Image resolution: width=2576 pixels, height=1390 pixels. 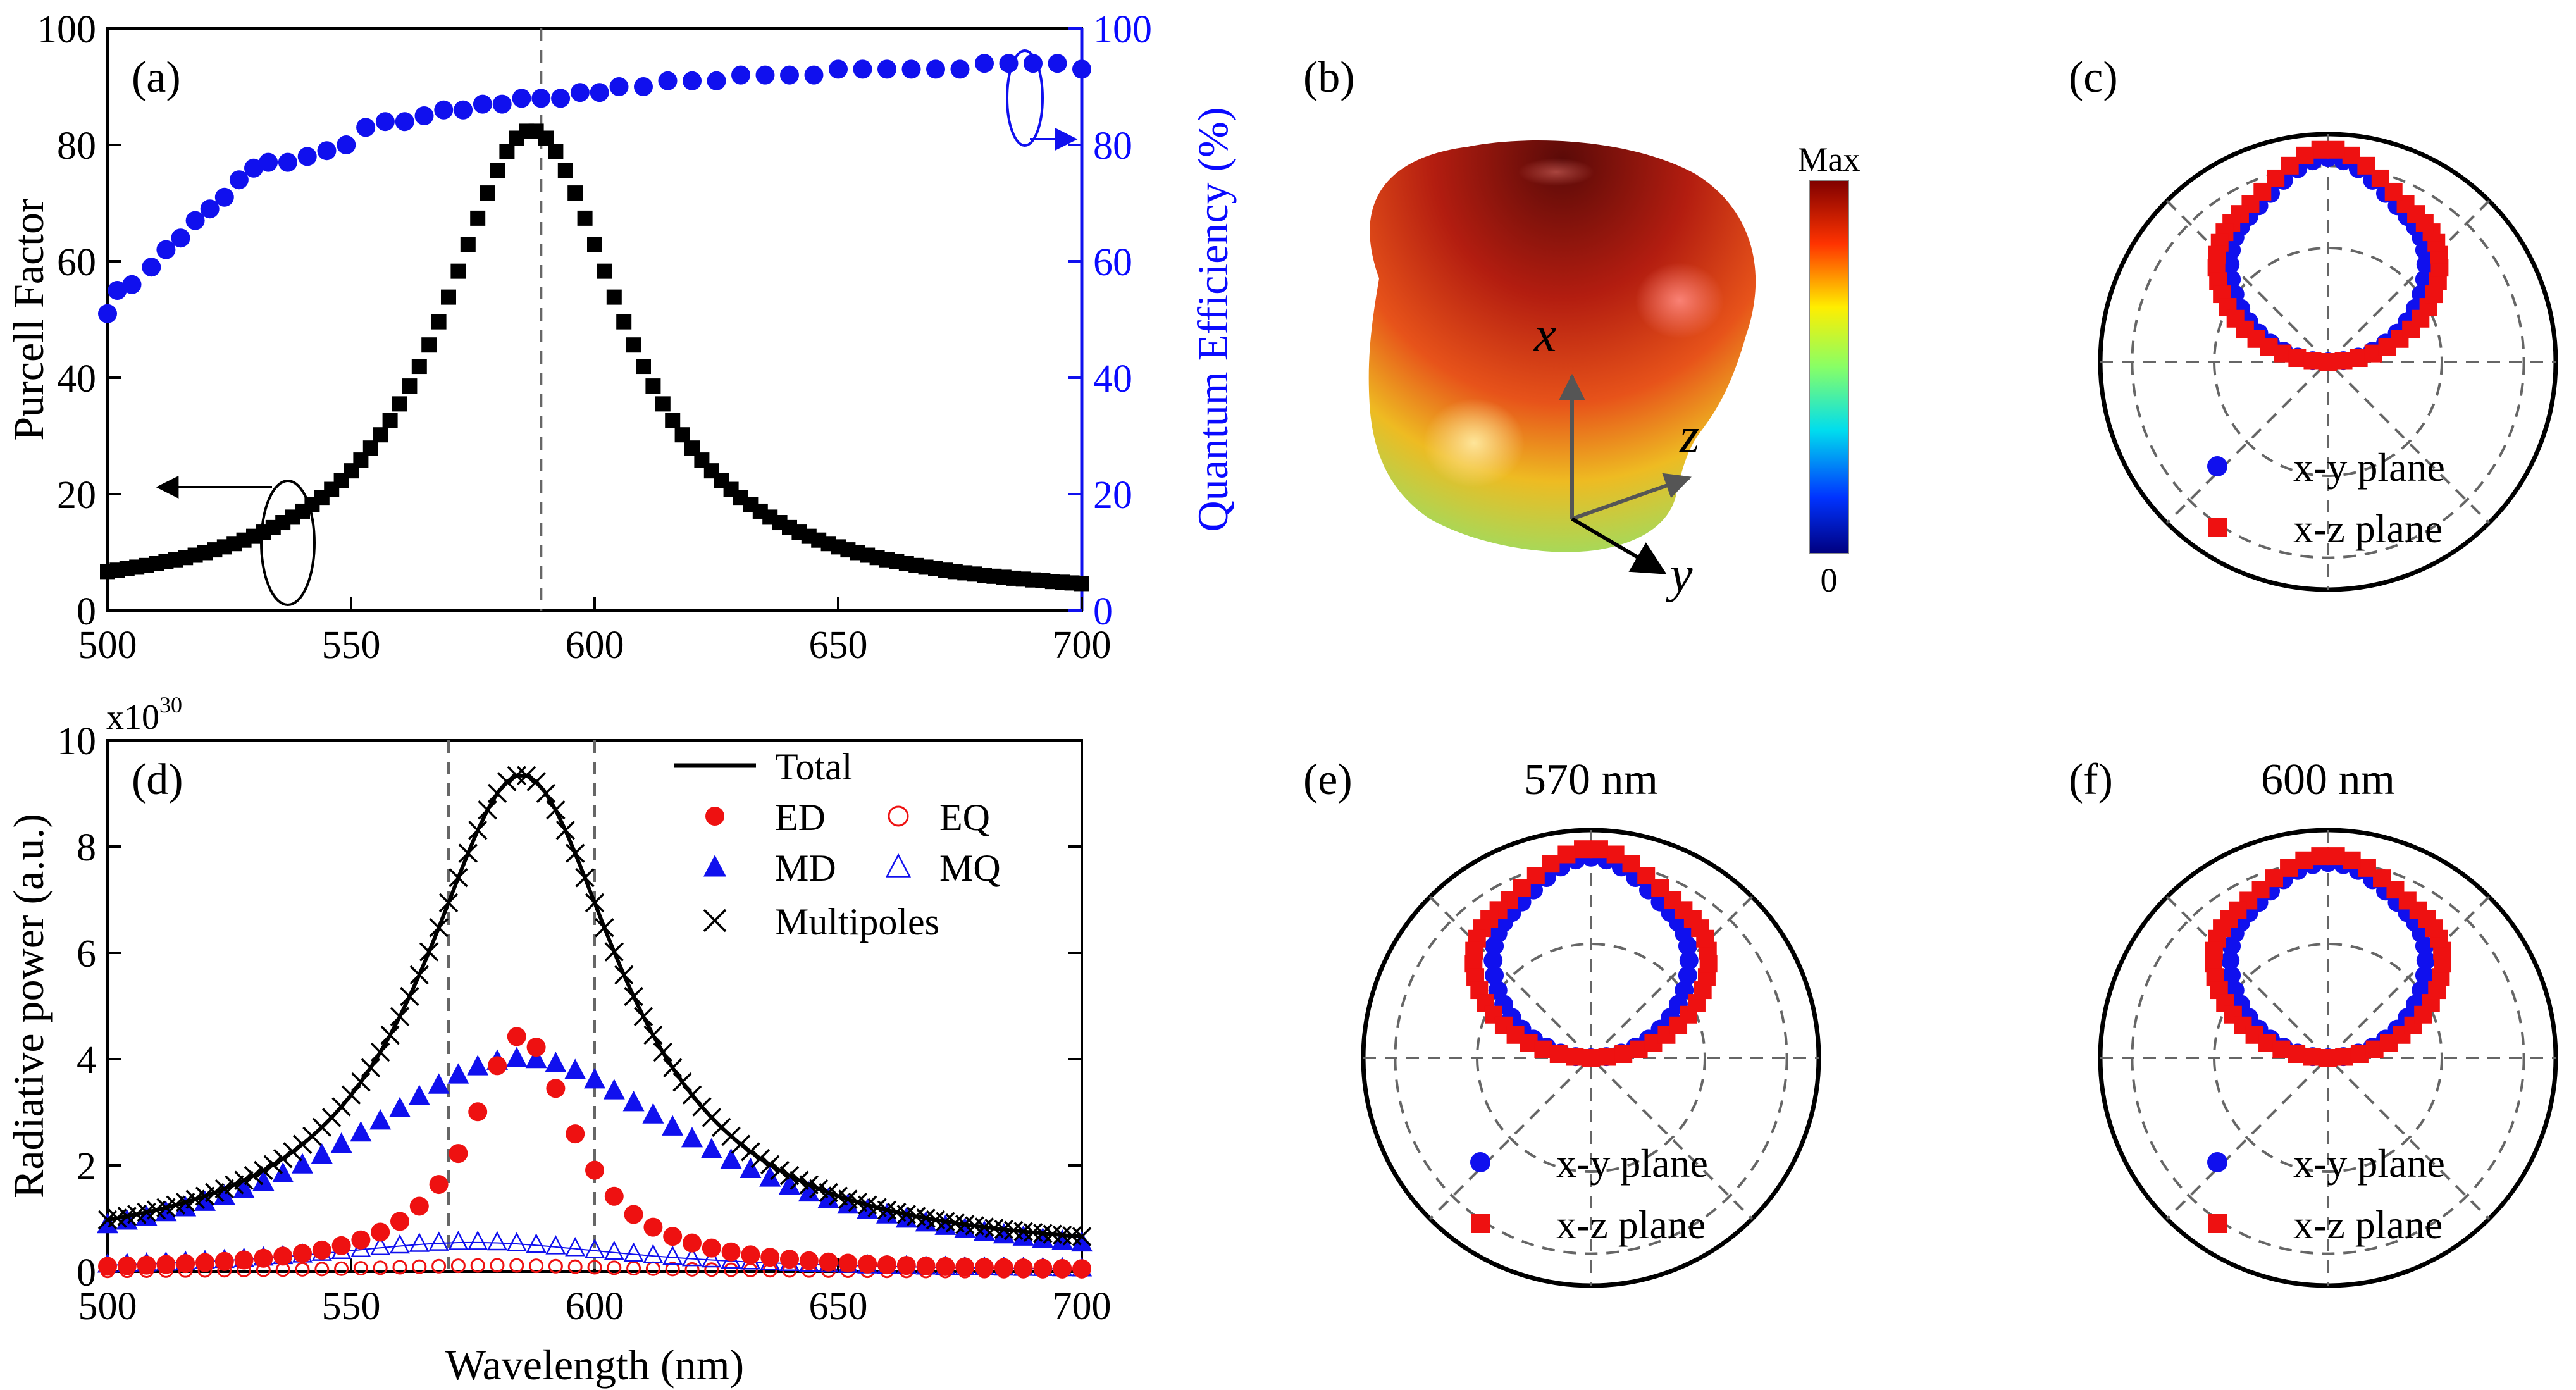 I want to click on legend-xy-swatch, so click(x=1480, y=1162).